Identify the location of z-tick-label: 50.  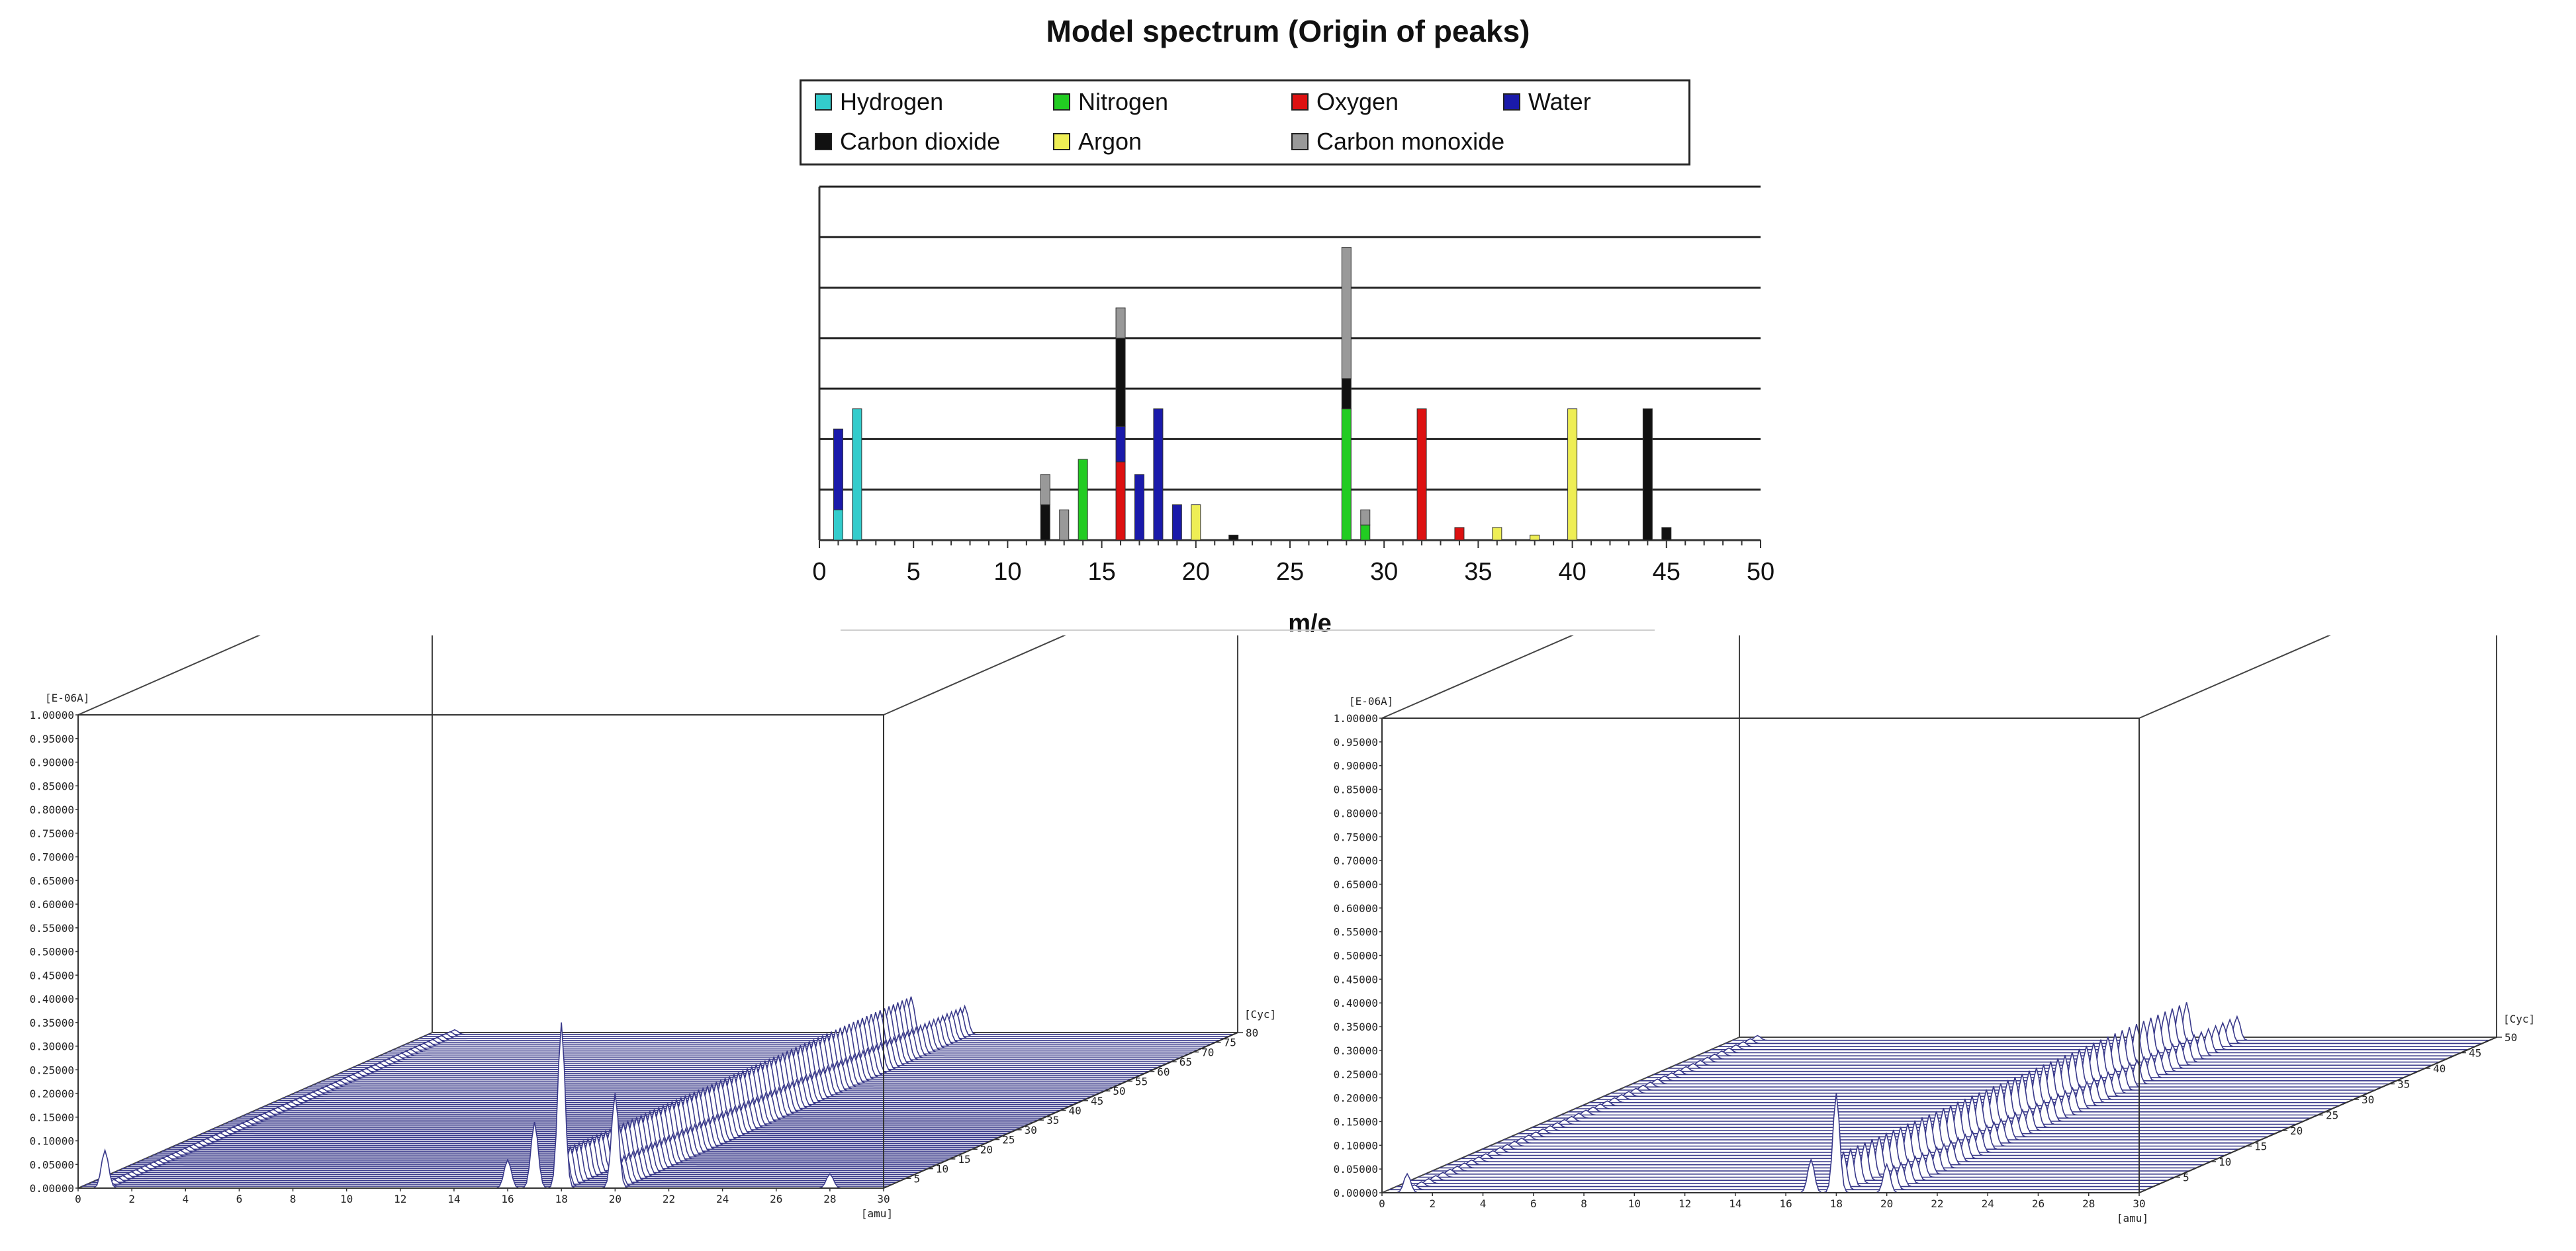
(1119, 1091).